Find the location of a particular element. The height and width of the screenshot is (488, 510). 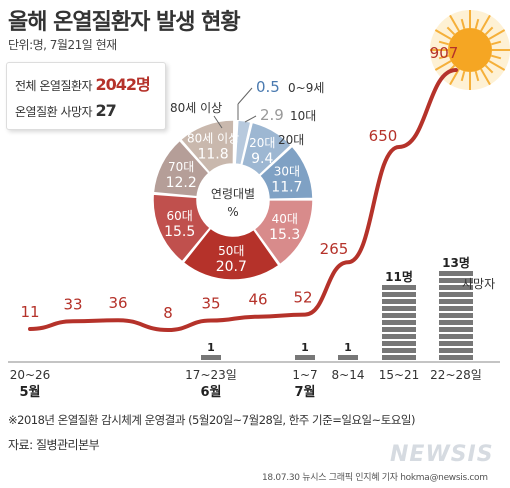

month-label: 5월 is located at coordinates (29, 392).